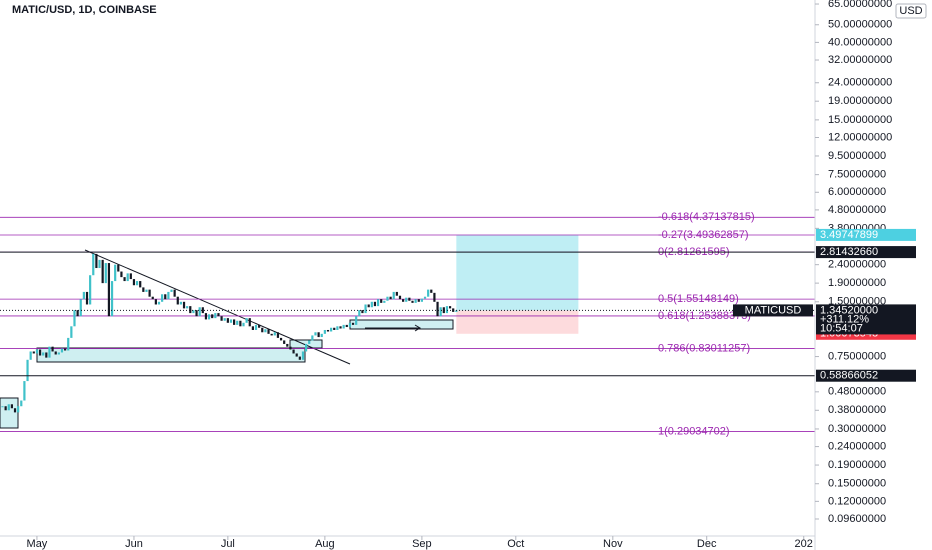 The height and width of the screenshot is (550, 932). Describe the element at coordinates (849, 376) in the screenshot. I see `price-badge-text: 0.58866052` at that location.